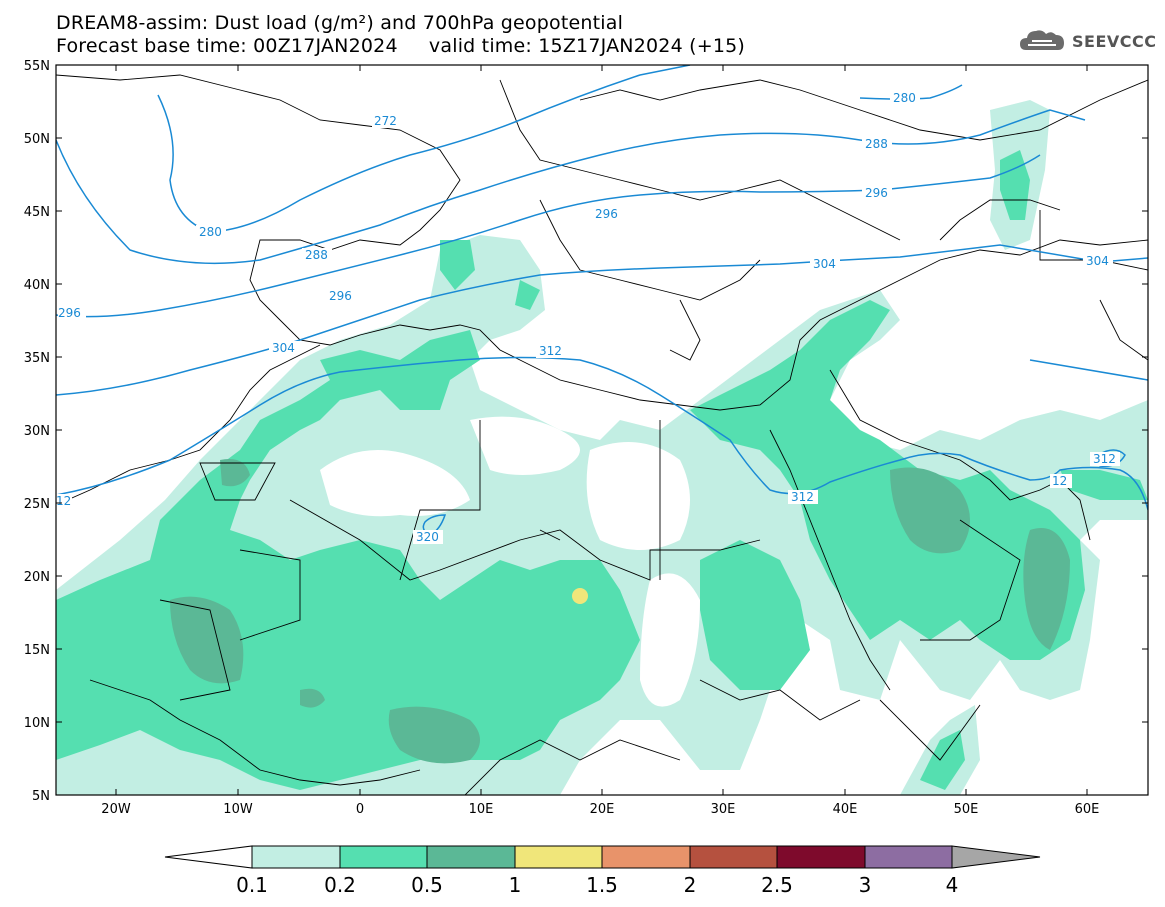 The image size is (1165, 907). Describe the element at coordinates (385, 121) in the screenshot. I see `contour-label: 272` at that location.